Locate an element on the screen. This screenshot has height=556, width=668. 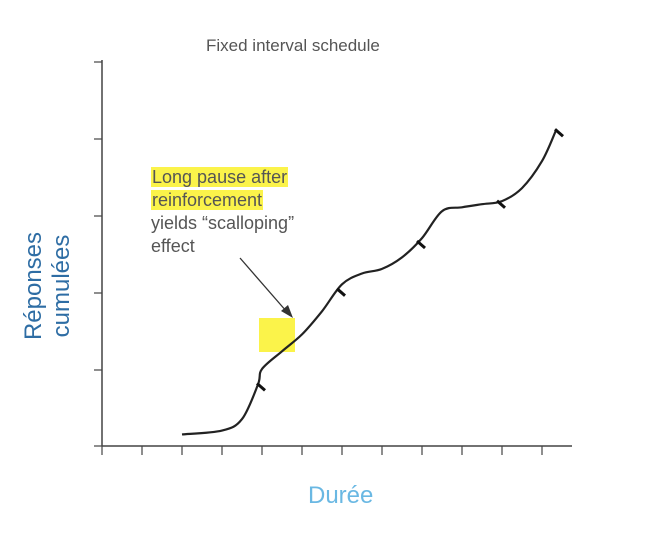
annotation-arrow is located at coordinates (266, 287).